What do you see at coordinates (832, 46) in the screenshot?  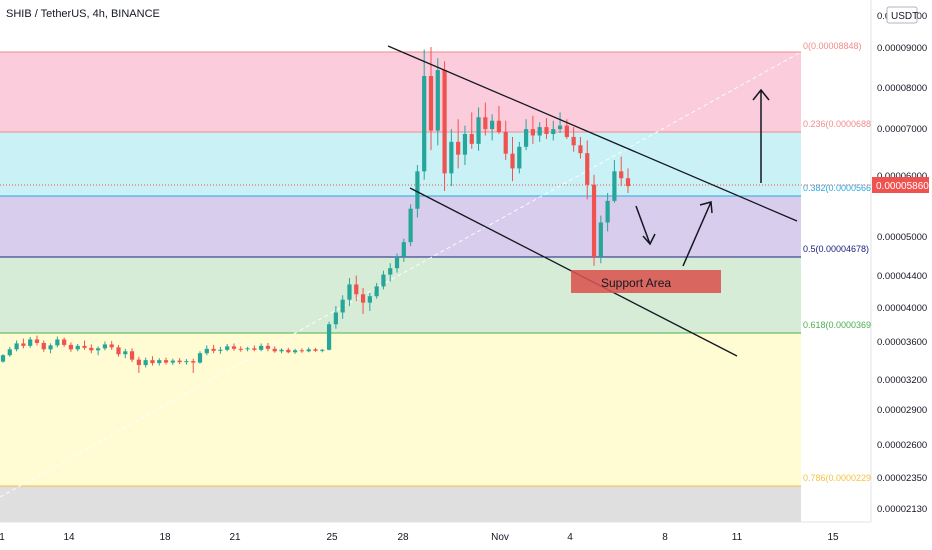 I see `fib-level-label: 0(0.00008848)` at bounding box center [832, 46].